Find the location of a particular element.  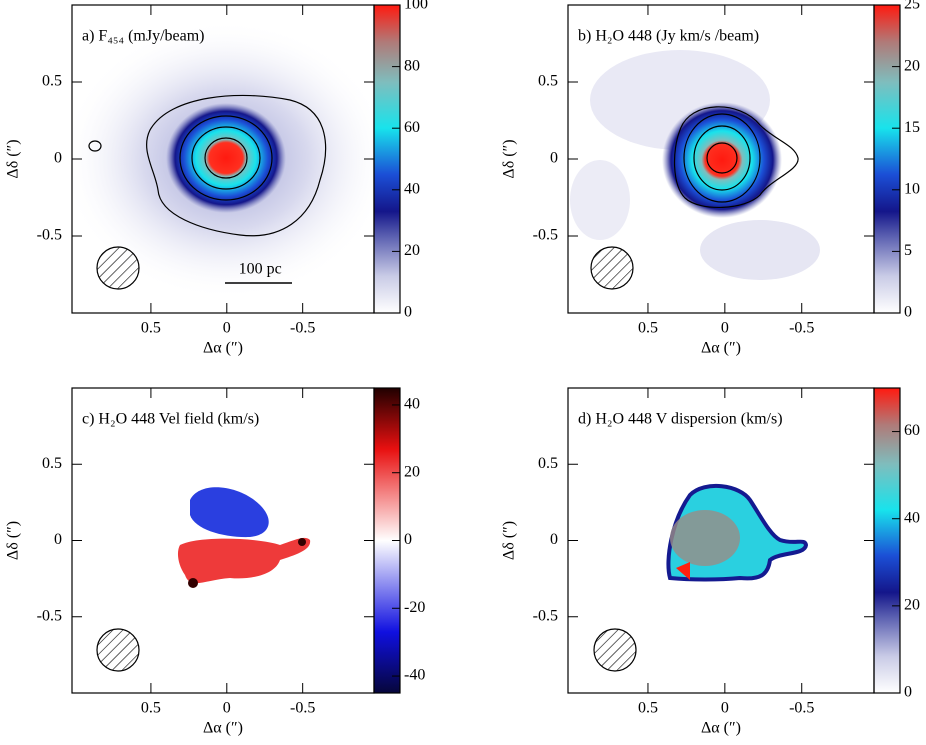

panel-title: d) H₂O 448 V dispersion (km/s) is located at coordinates (680, 419).